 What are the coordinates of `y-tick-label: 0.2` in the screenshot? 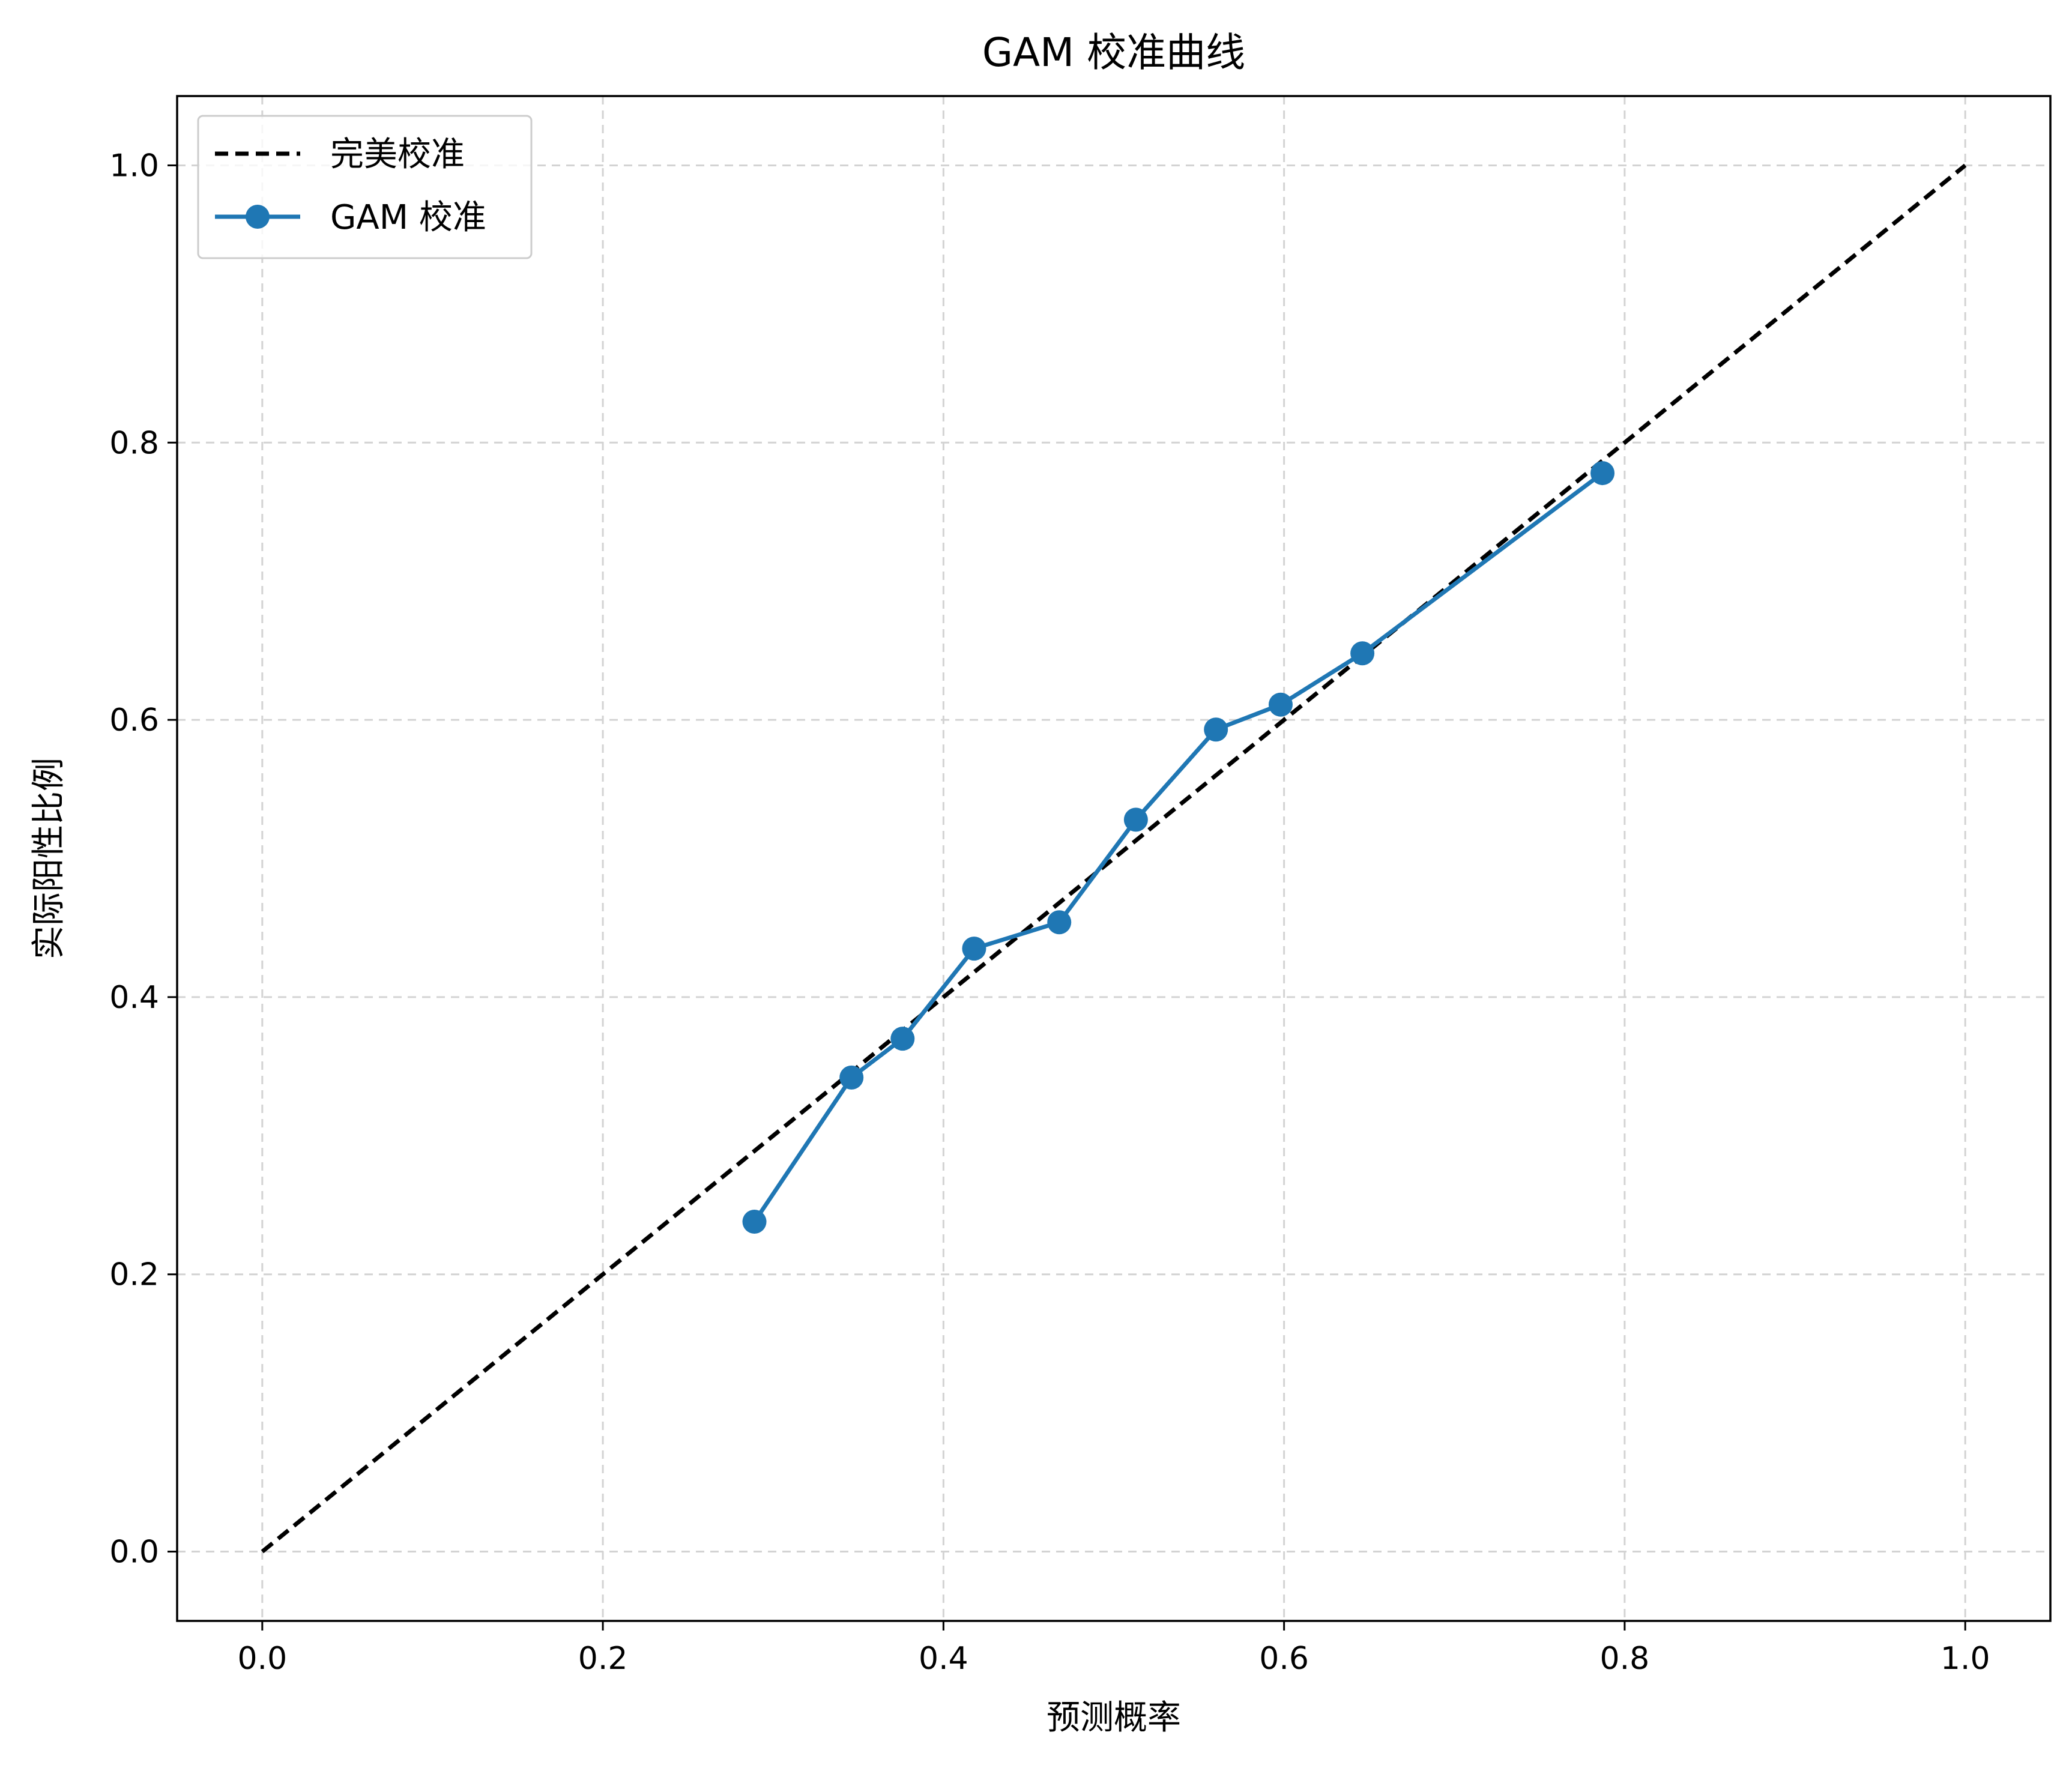 It's located at (134, 1275).